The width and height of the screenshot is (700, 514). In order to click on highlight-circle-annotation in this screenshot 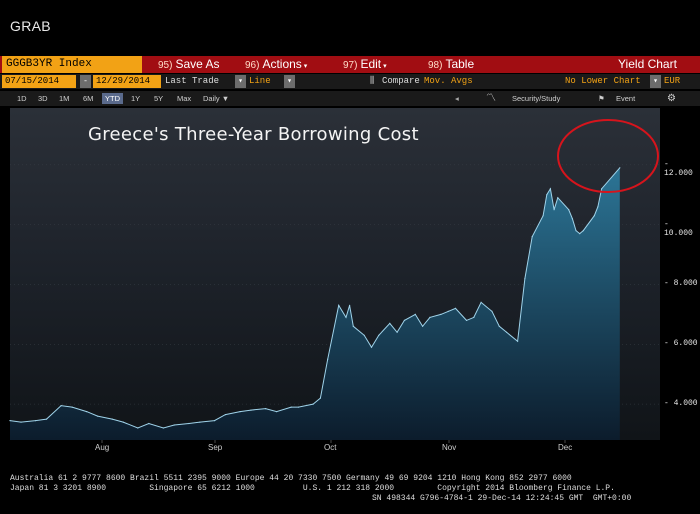, I will do `click(608, 156)`.